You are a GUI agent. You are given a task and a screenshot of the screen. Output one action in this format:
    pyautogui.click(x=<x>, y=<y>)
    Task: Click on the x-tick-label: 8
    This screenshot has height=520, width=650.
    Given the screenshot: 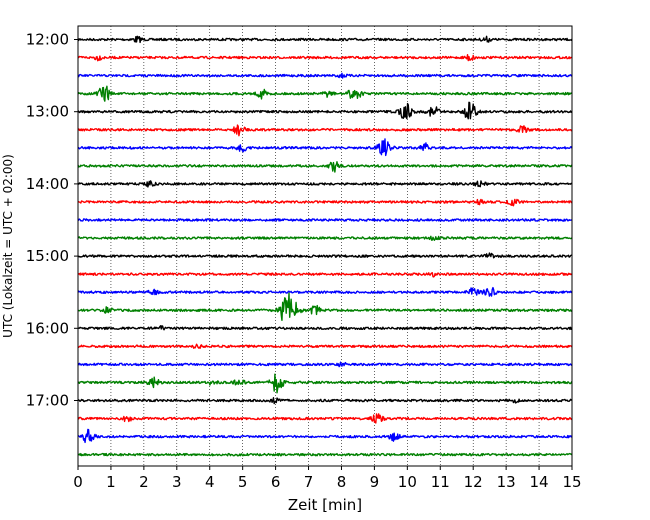 What is the action you would take?
    pyautogui.click(x=342, y=482)
    